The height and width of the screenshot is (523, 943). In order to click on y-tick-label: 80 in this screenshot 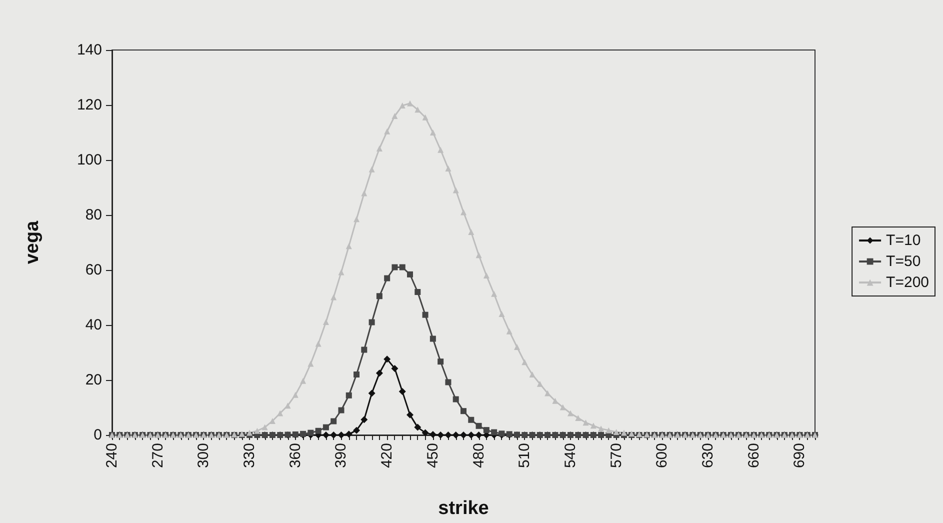, I will do `click(93, 215)`.